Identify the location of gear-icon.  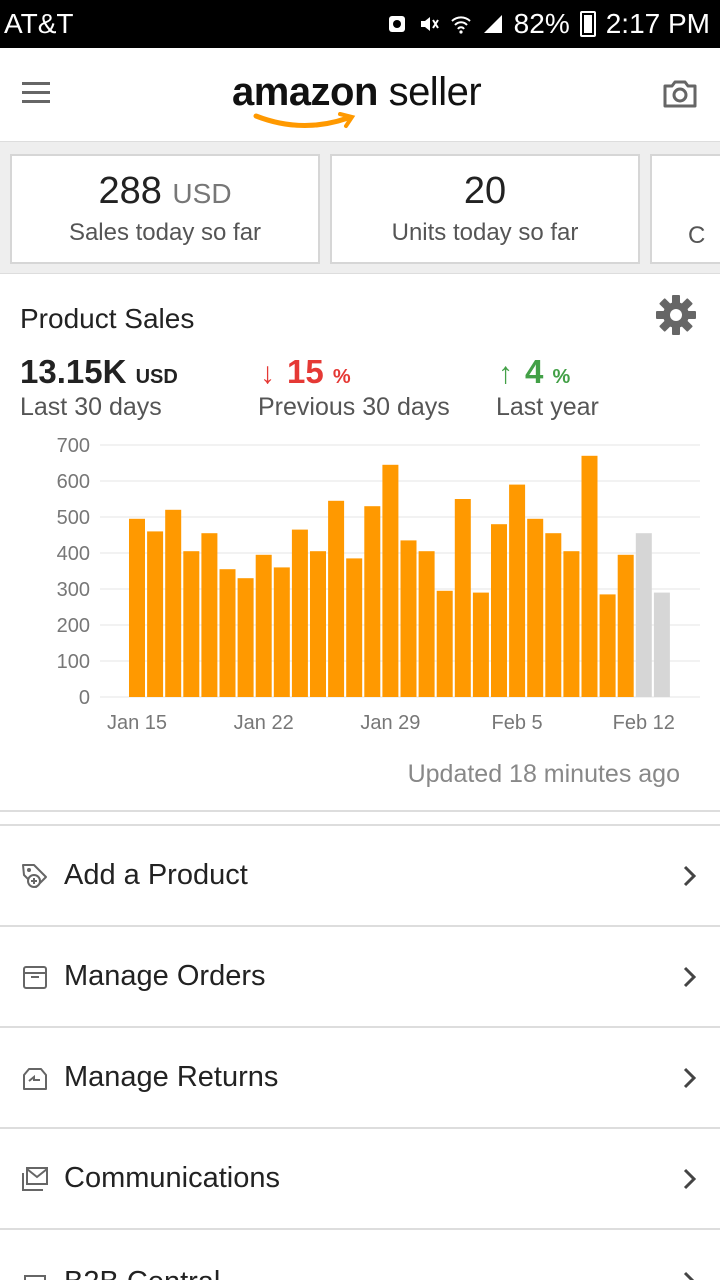
(676, 315).